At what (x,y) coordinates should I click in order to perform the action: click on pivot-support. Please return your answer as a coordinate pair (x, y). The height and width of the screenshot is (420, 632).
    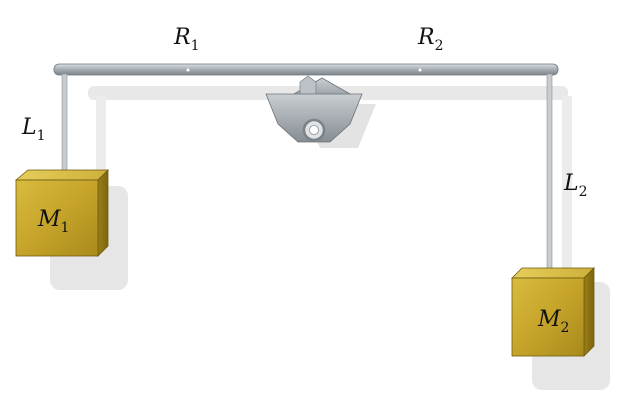
    Looking at the image, I should click on (314, 109).